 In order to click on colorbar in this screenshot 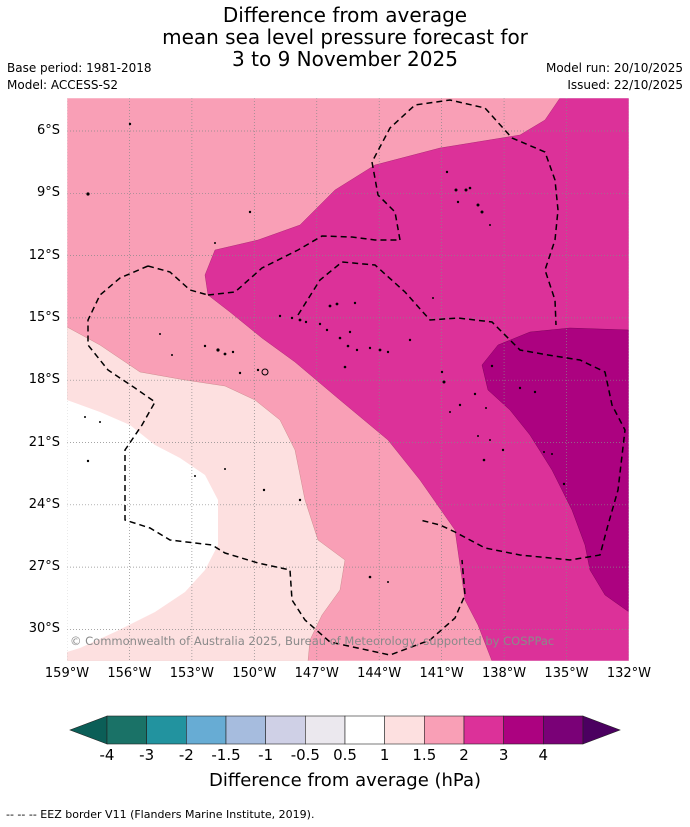, I will do `click(345, 730)`.